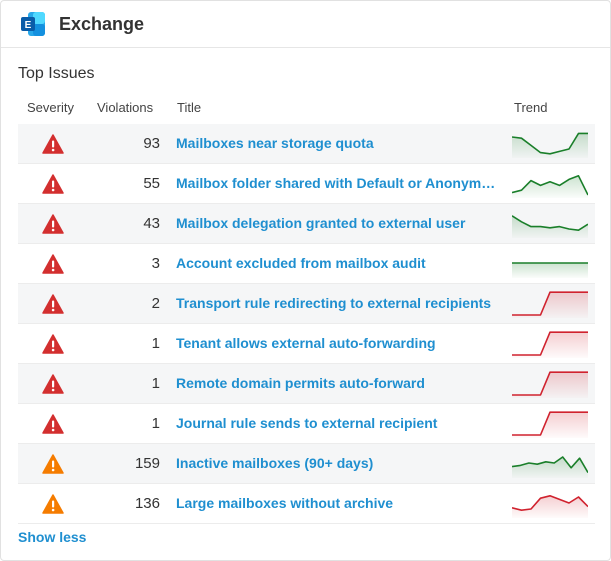 Image resolution: width=611 pixels, height=561 pixels. What do you see at coordinates (56, 73) in the screenshot?
I see `section-title: Top Issues` at bounding box center [56, 73].